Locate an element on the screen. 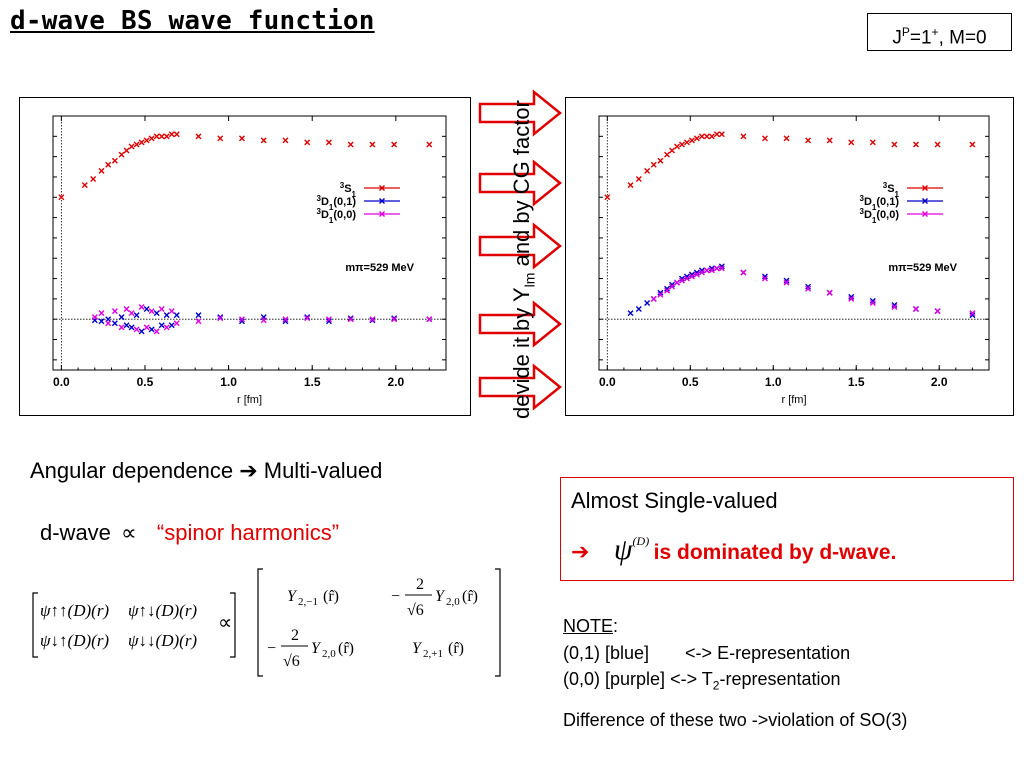 The image size is (1024, 768). spinor-harmonics-text: “spinor harmonics” is located at coordinates (248, 532).